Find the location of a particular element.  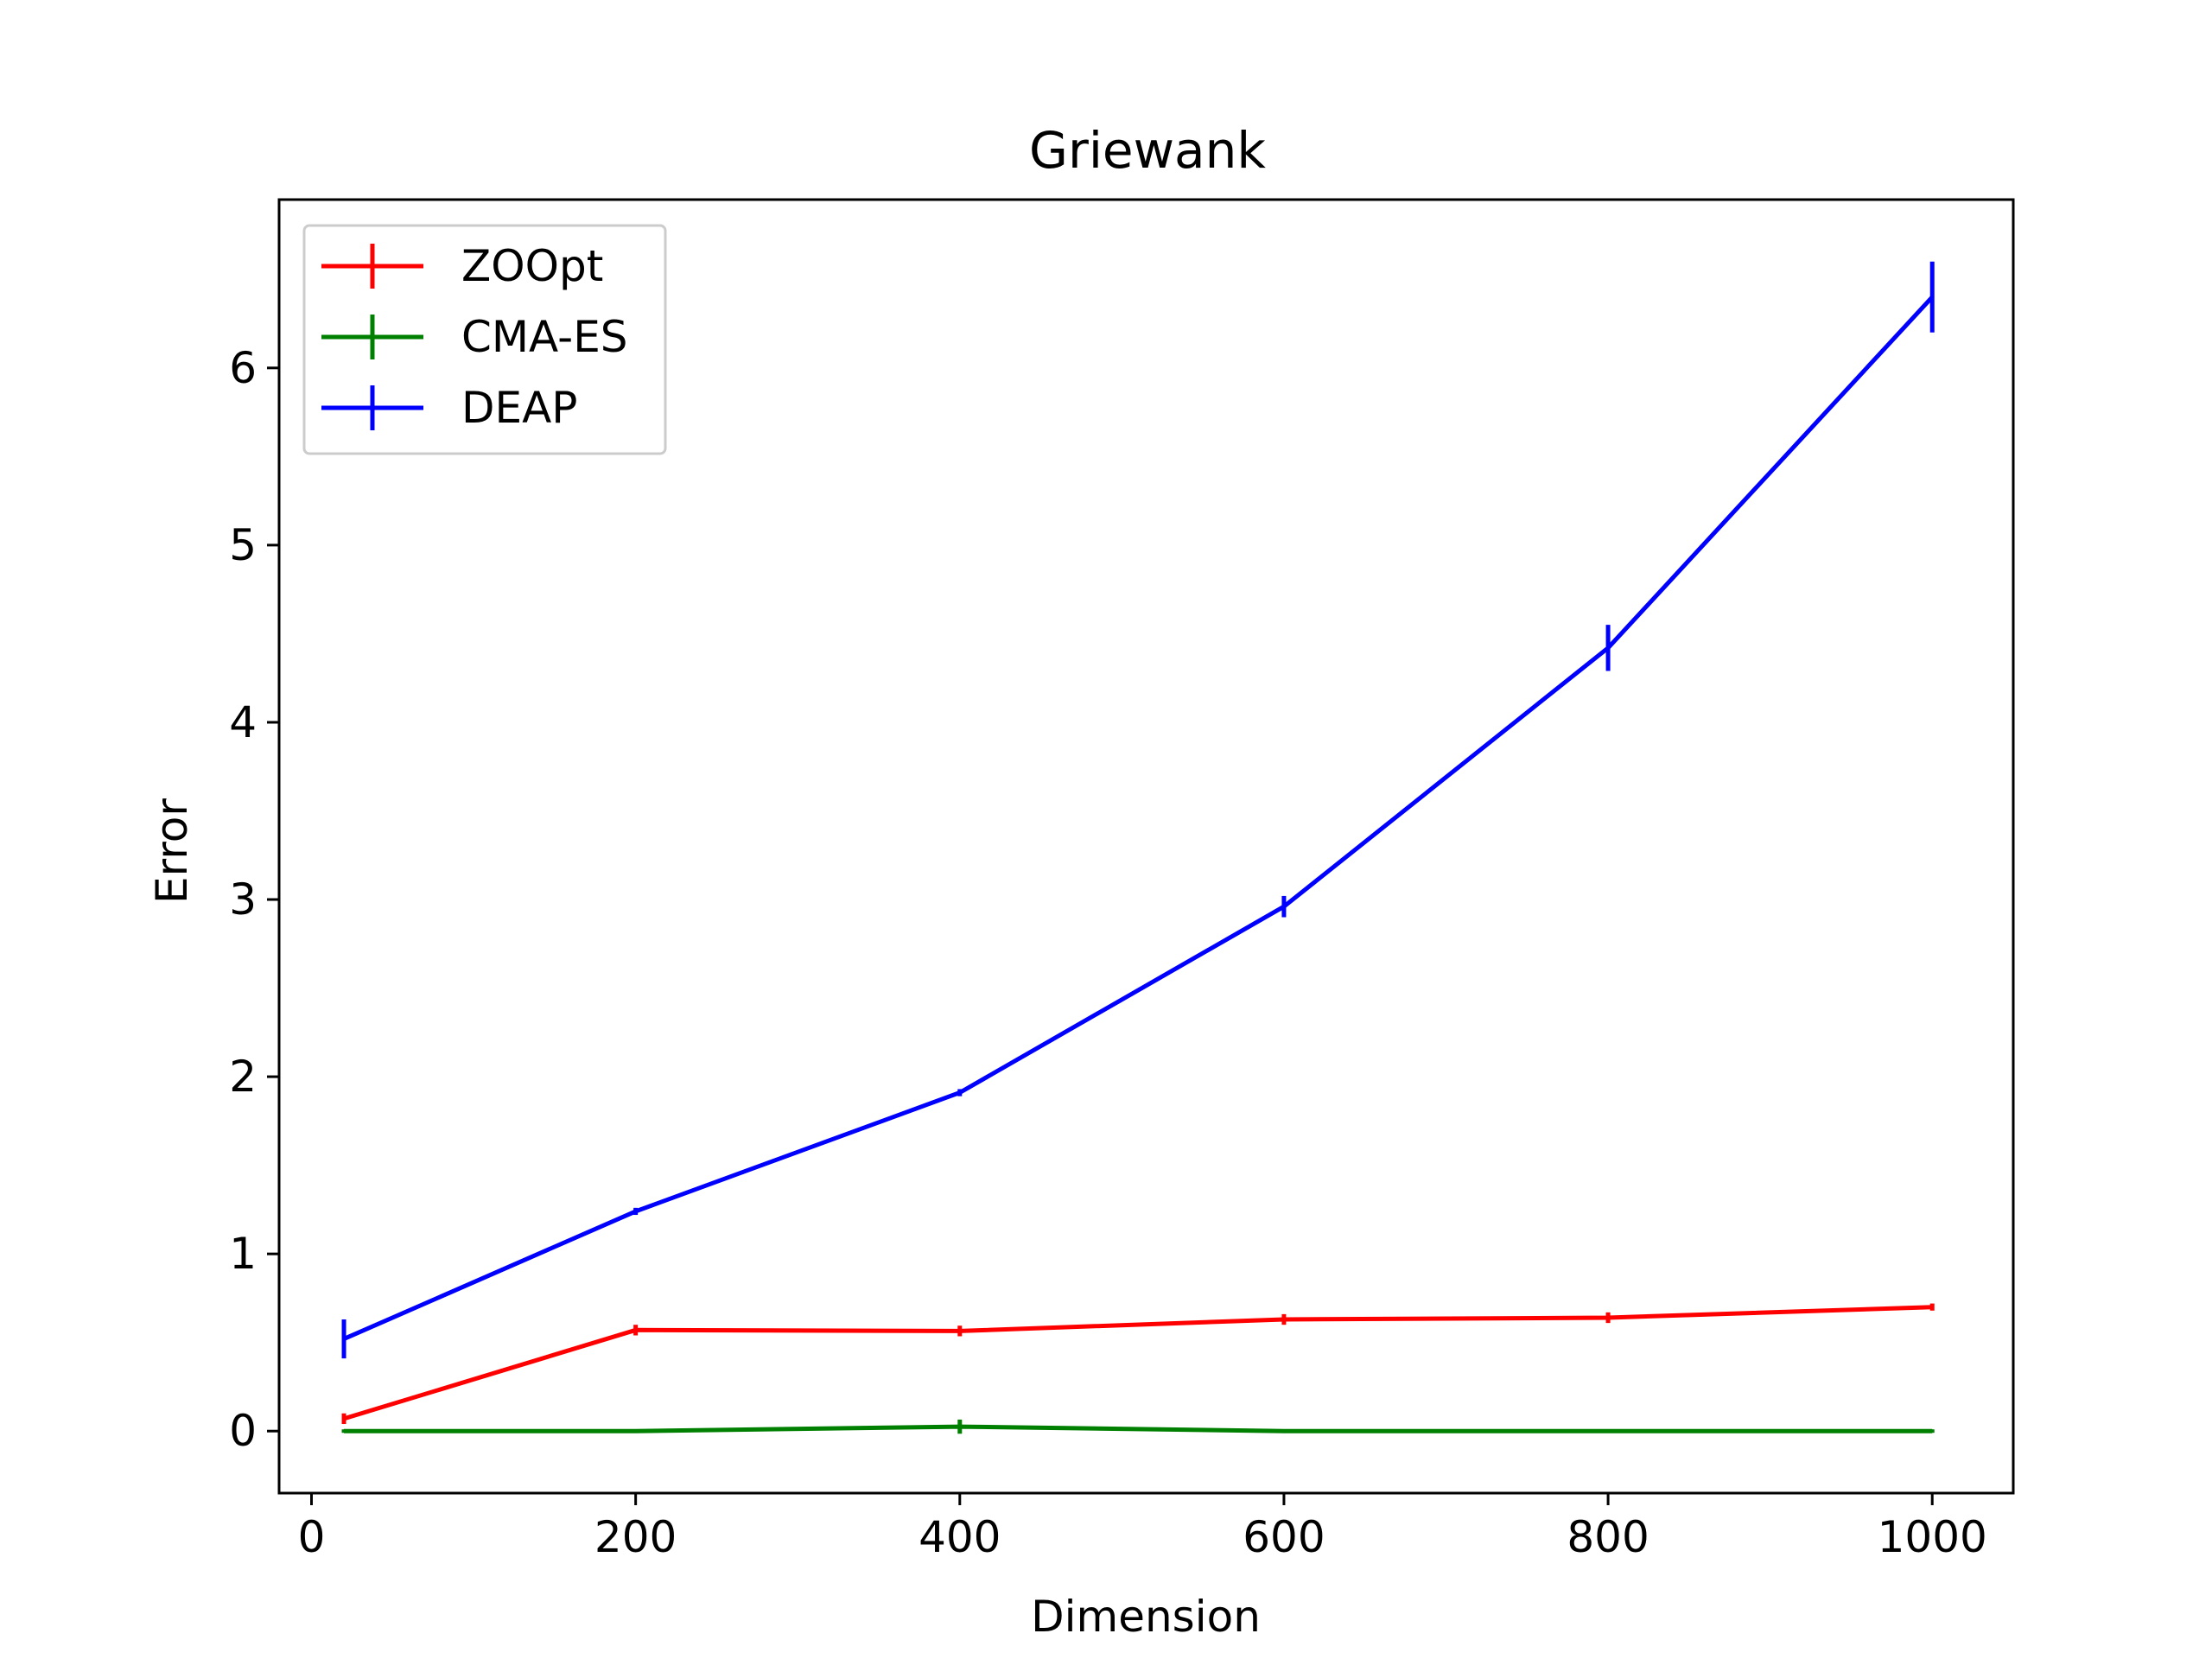

x-tick-label: 0 is located at coordinates (312, 1537).